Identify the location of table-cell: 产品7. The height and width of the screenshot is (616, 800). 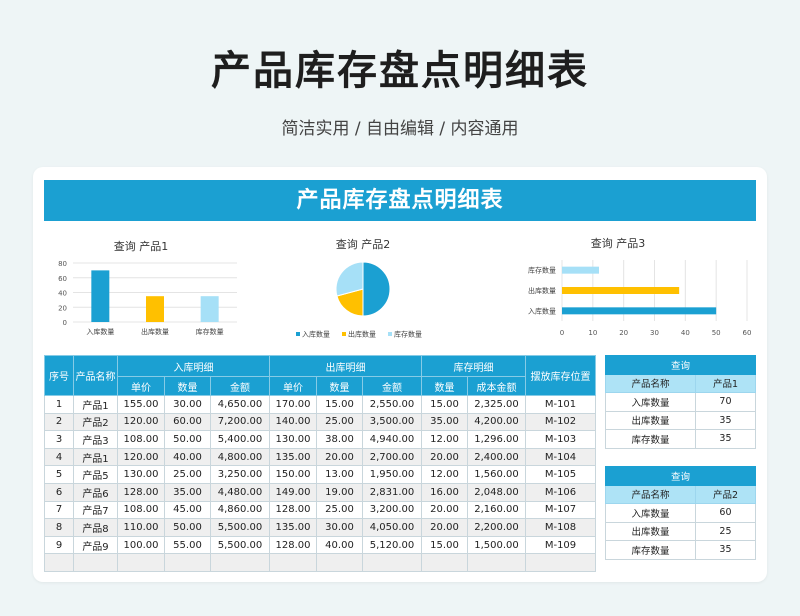
(95, 510).